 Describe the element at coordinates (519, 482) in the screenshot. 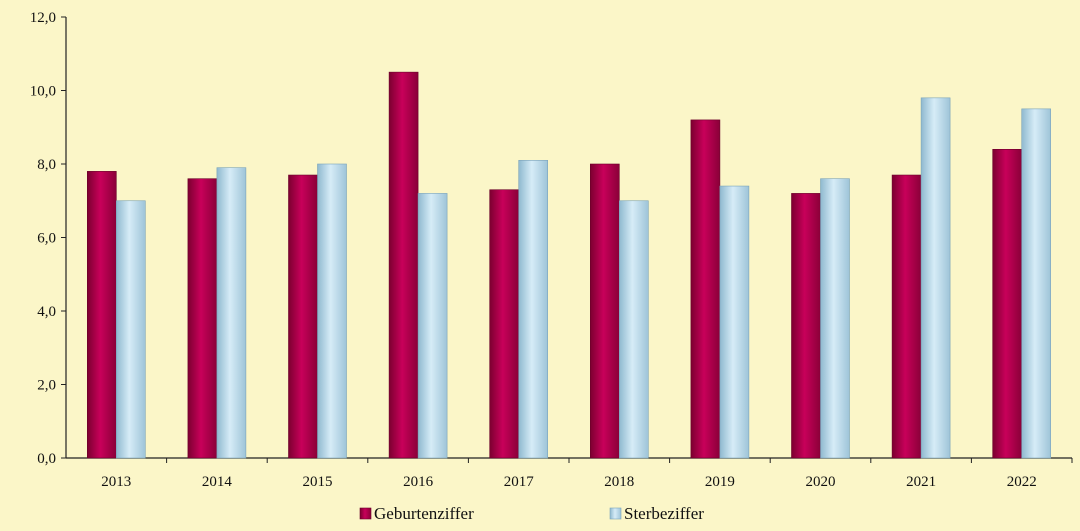

I see `x-tick-label: 2017` at that location.